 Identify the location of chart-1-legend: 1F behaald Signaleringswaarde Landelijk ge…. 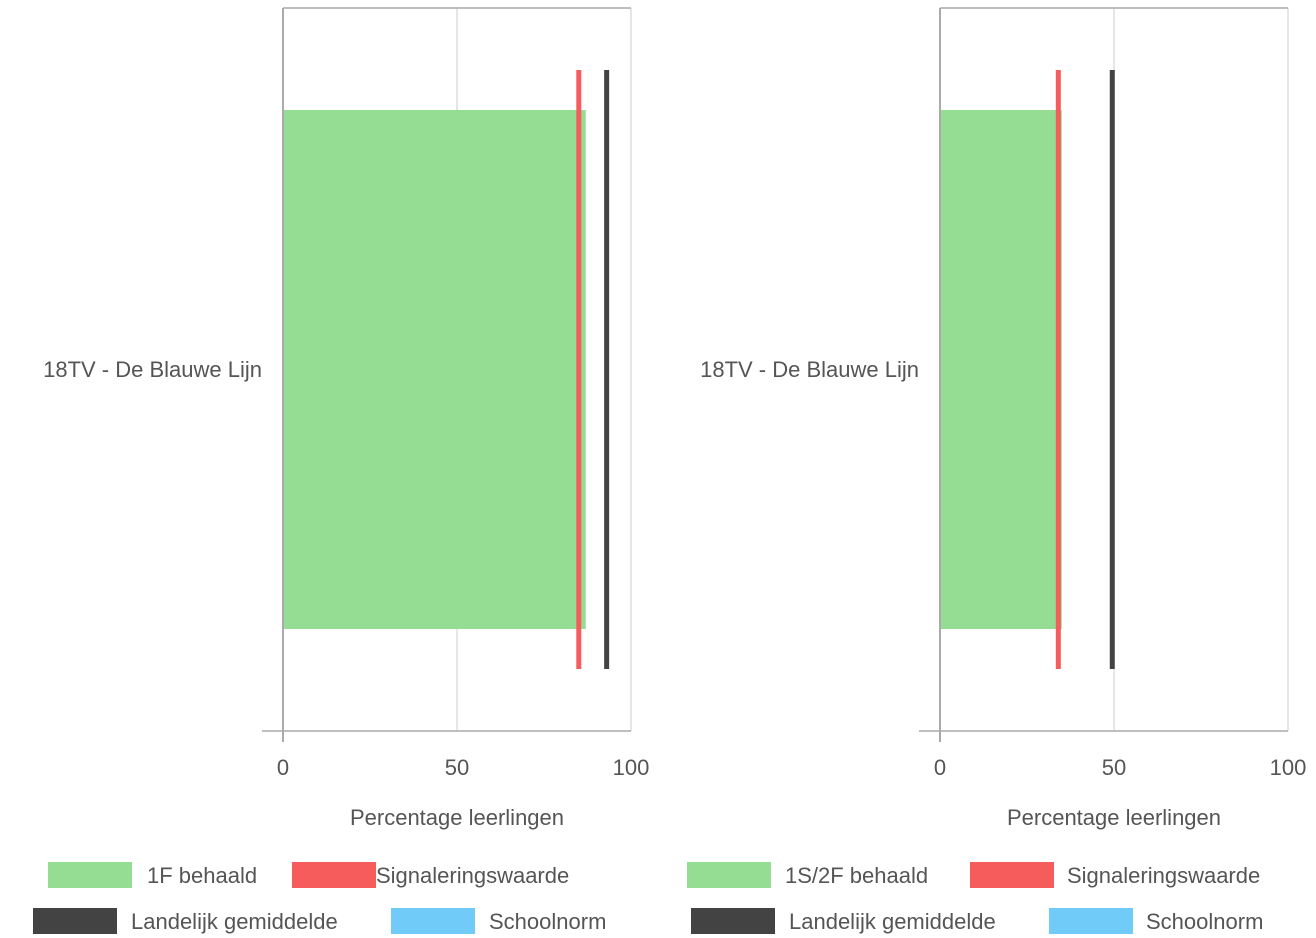
(319, 898).